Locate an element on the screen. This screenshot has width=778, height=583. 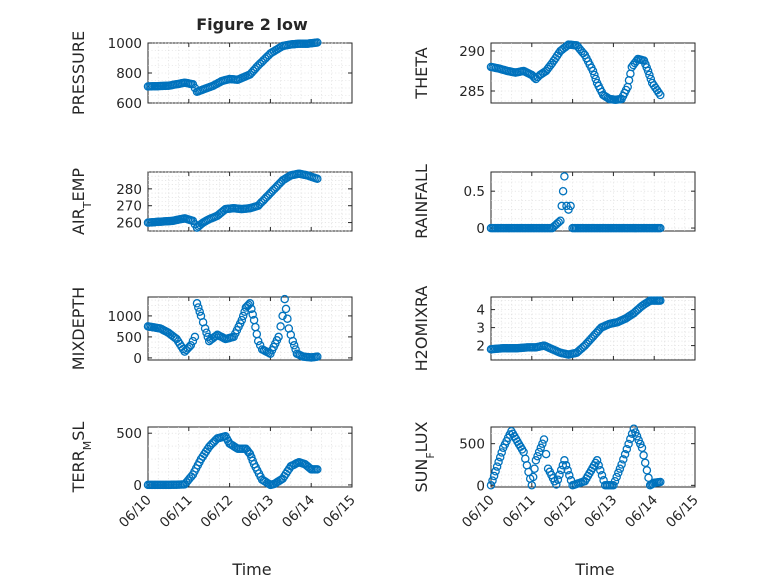
y-tick-label: 600 is located at coordinates (129, 104).